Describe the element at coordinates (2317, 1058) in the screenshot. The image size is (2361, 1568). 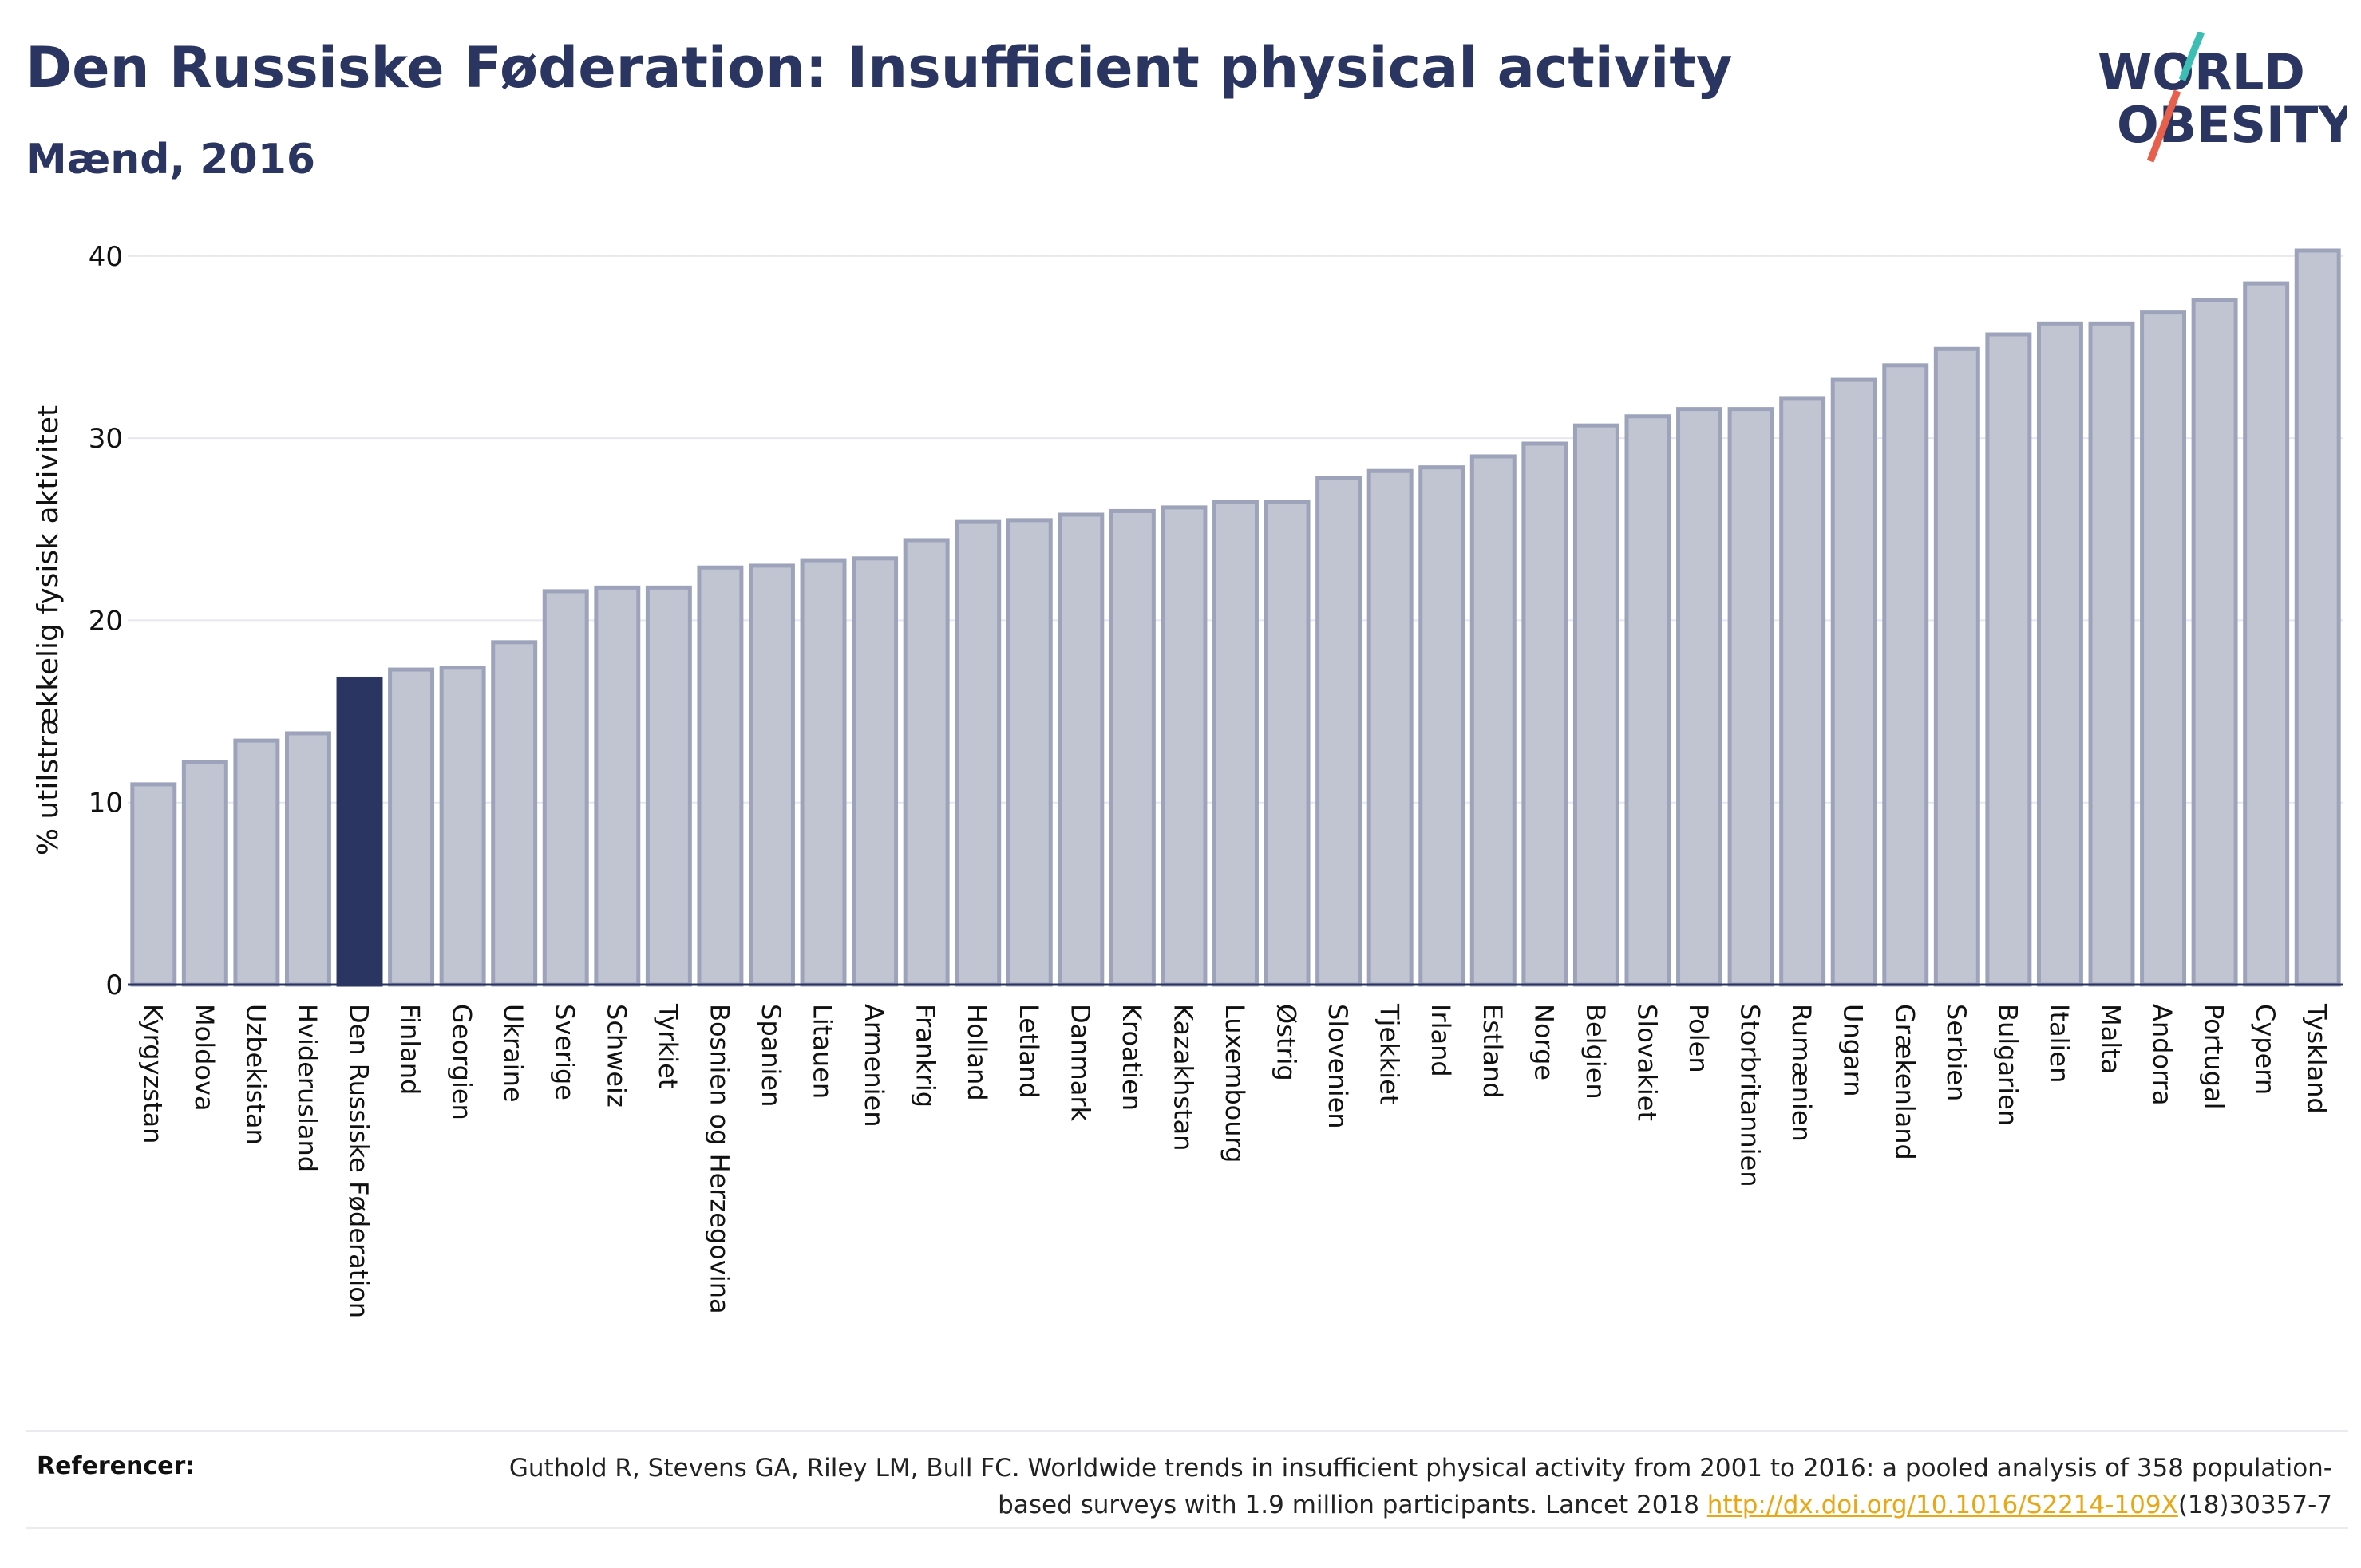
I see `x-tick-label: Tyskland` at that location.